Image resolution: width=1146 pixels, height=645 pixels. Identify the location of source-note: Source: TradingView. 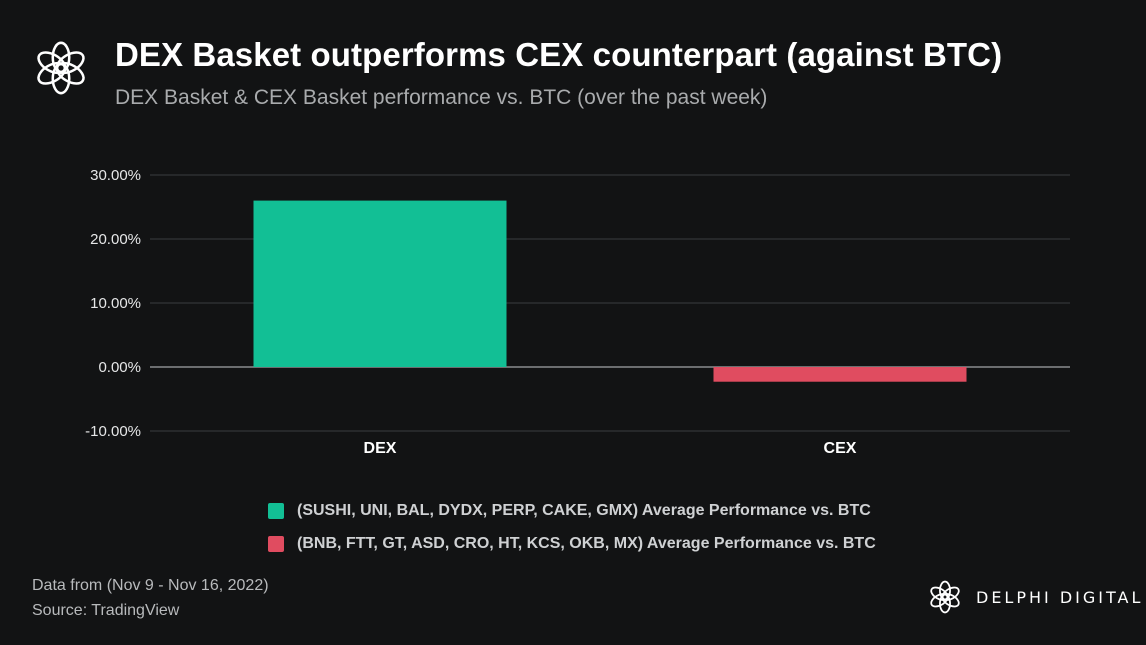
(106, 610).